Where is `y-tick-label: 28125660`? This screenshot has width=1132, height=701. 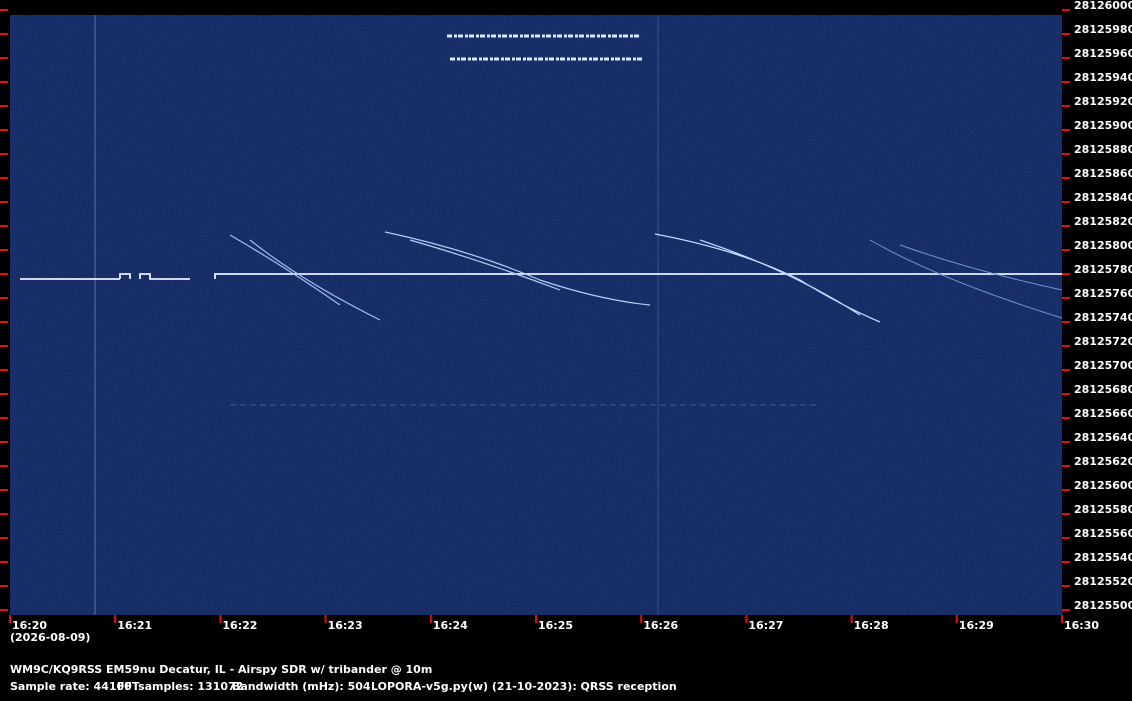
y-tick-label: 28125660 is located at coordinates (1103, 413).